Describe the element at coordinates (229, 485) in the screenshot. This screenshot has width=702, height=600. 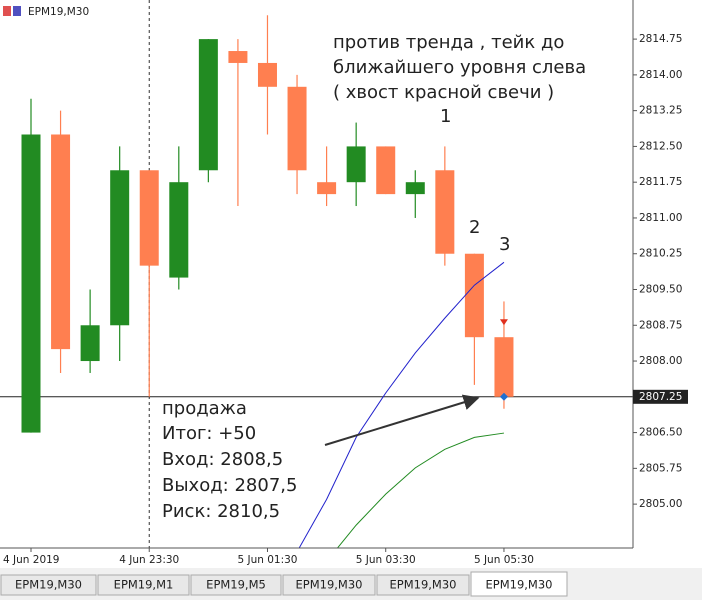
I see `trade-text: Выход: 2807,5` at that location.